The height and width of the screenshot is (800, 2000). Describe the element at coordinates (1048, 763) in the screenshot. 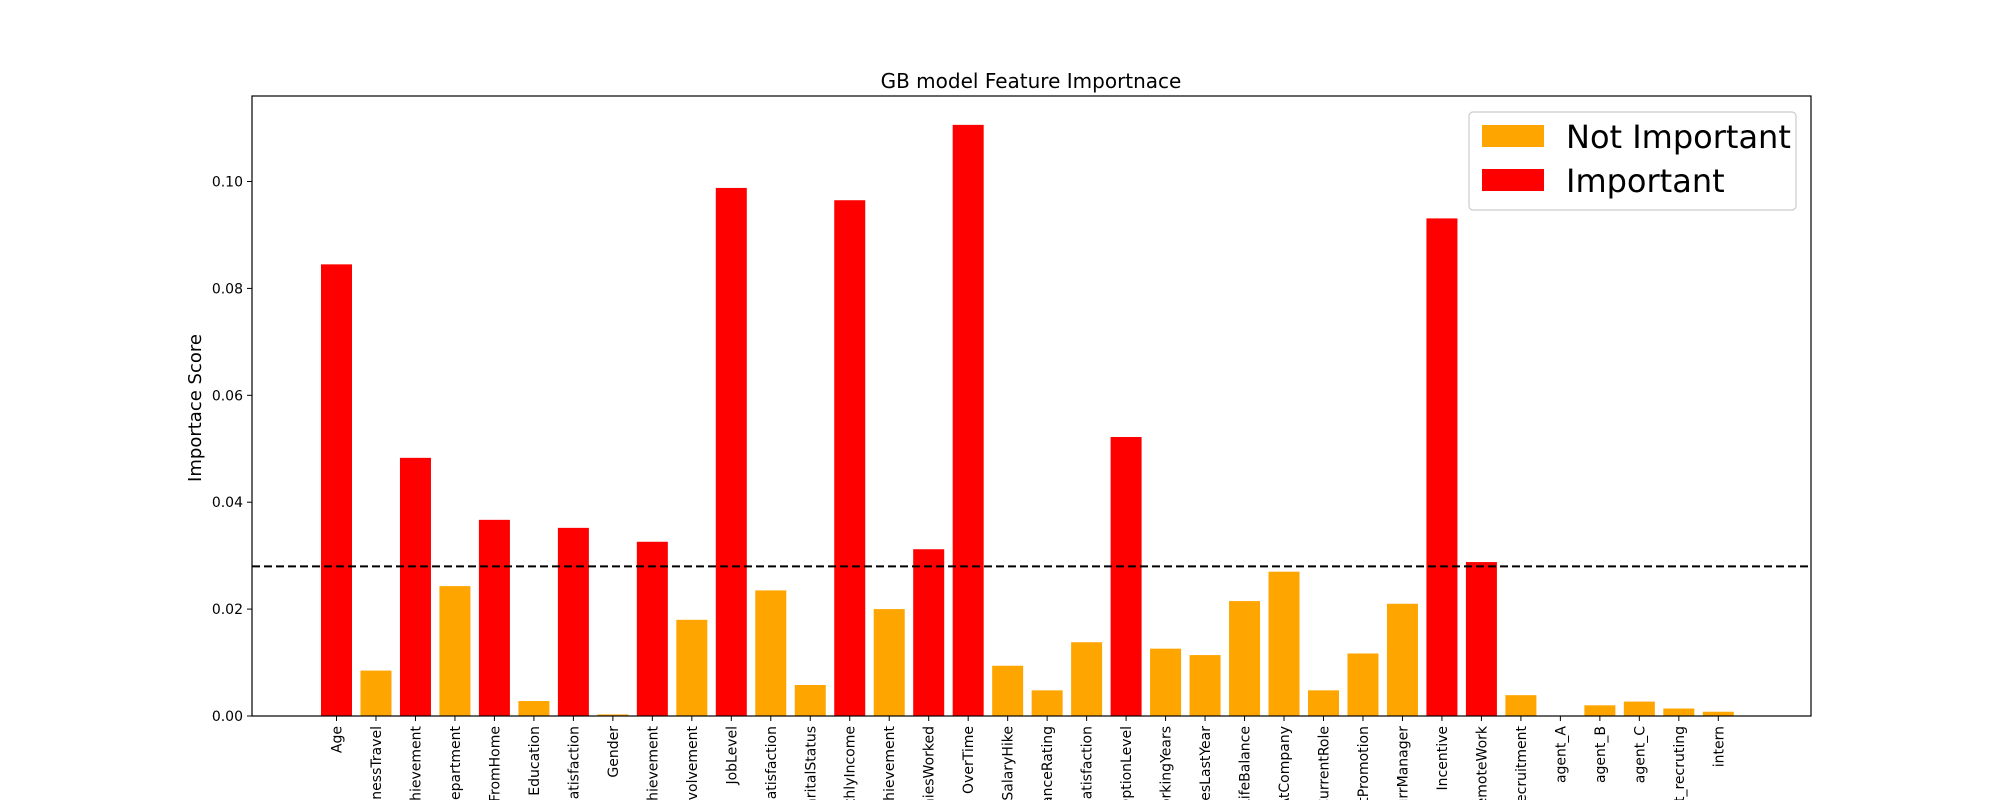

I see `x-tick-label-18: anceRating` at that location.